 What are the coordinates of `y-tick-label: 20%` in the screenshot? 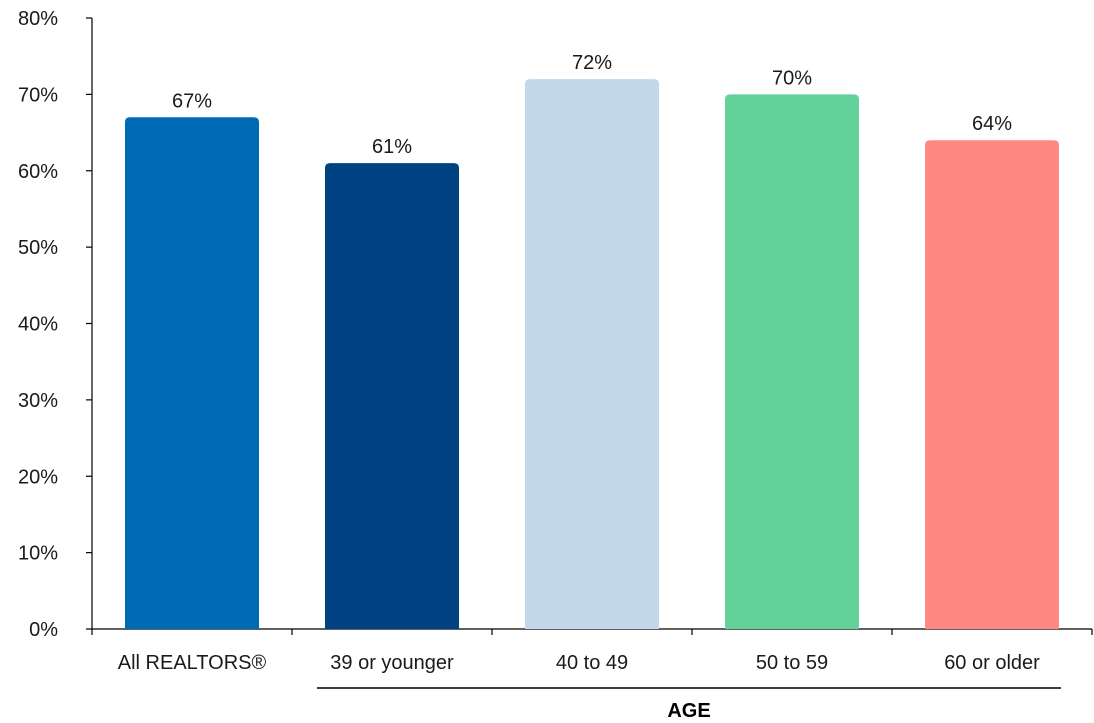 It's located at (38, 477).